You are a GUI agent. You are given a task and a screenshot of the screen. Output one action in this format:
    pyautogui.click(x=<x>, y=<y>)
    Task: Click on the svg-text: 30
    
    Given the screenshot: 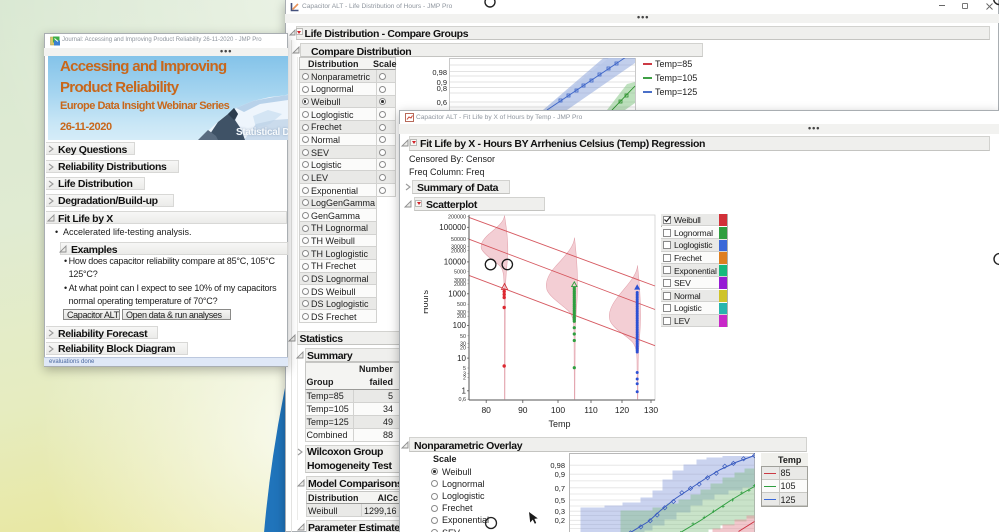 What is the action you would take?
    pyautogui.click(x=463, y=345)
    